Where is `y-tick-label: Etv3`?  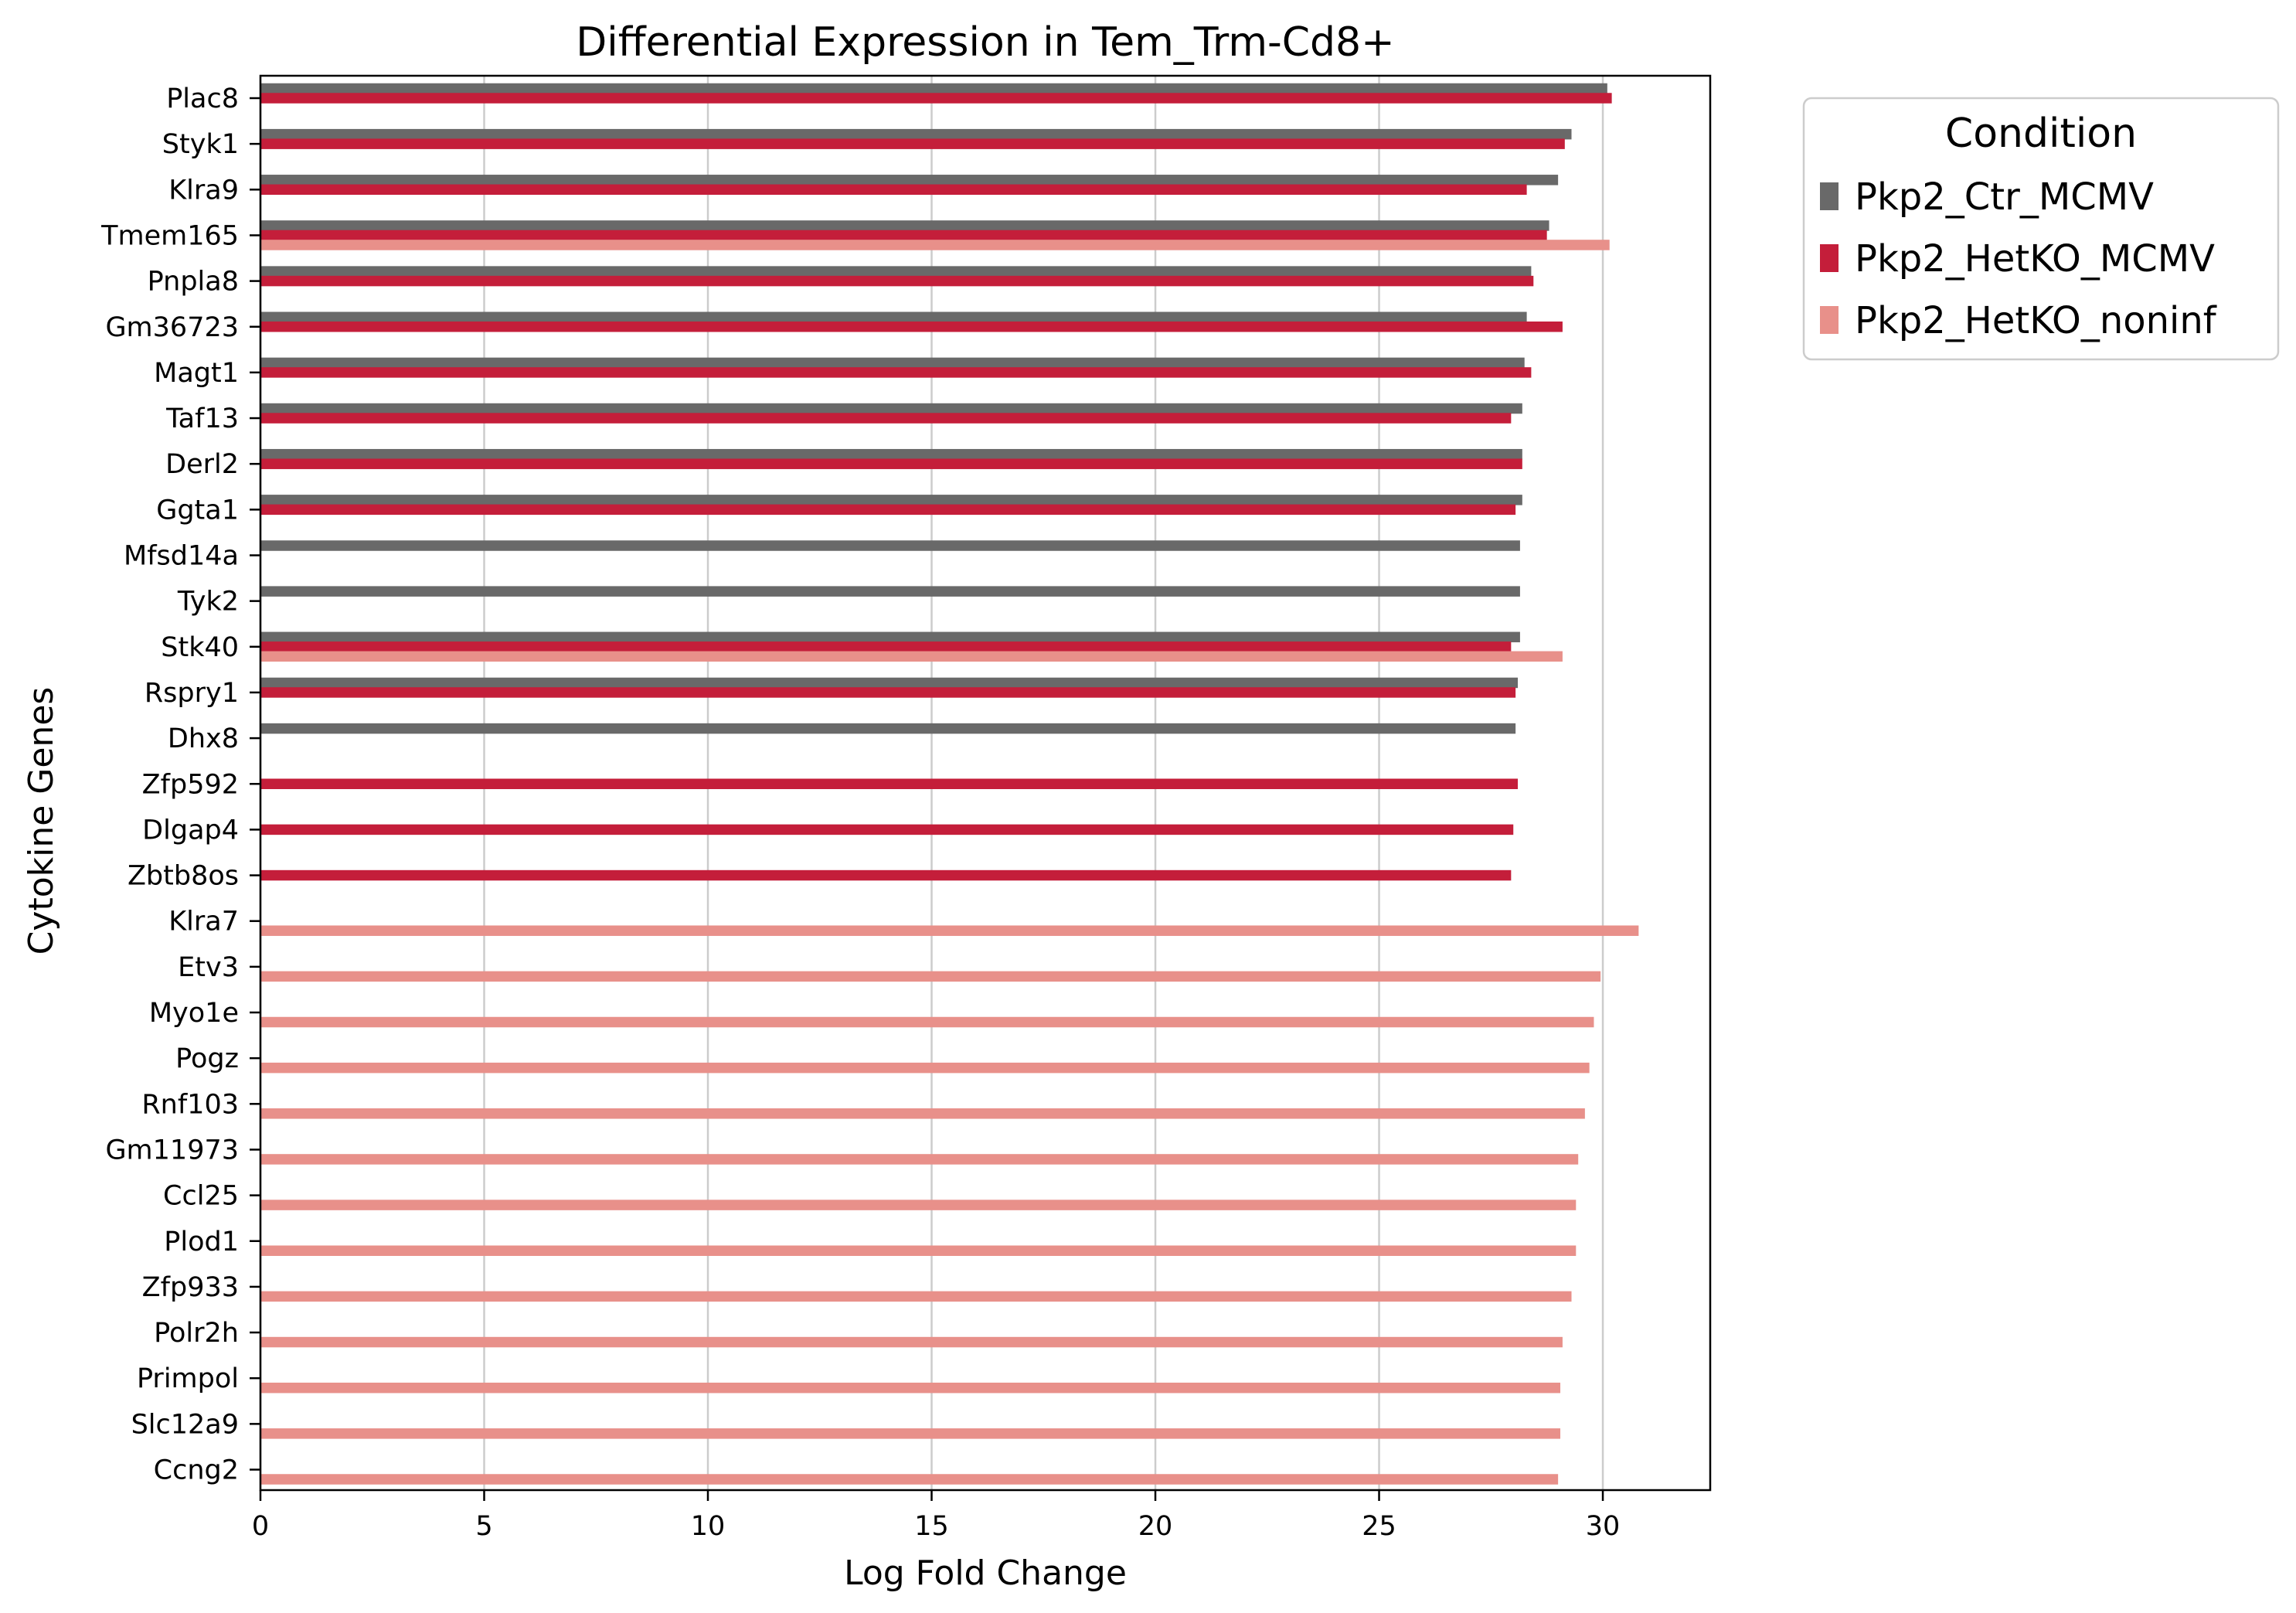
y-tick-label: Etv3 is located at coordinates (208, 967).